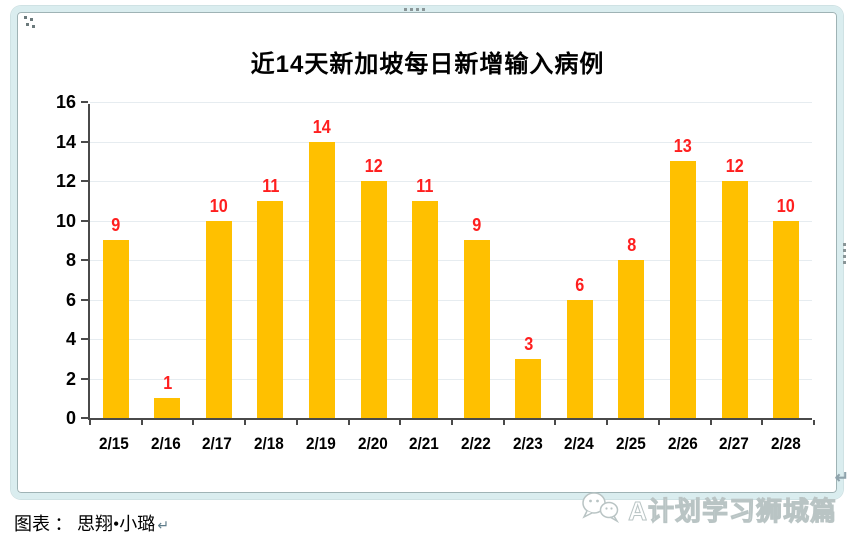  Describe the element at coordinates (163, 526) in the screenshot. I see `paragraph-return-mark: ↵` at that location.